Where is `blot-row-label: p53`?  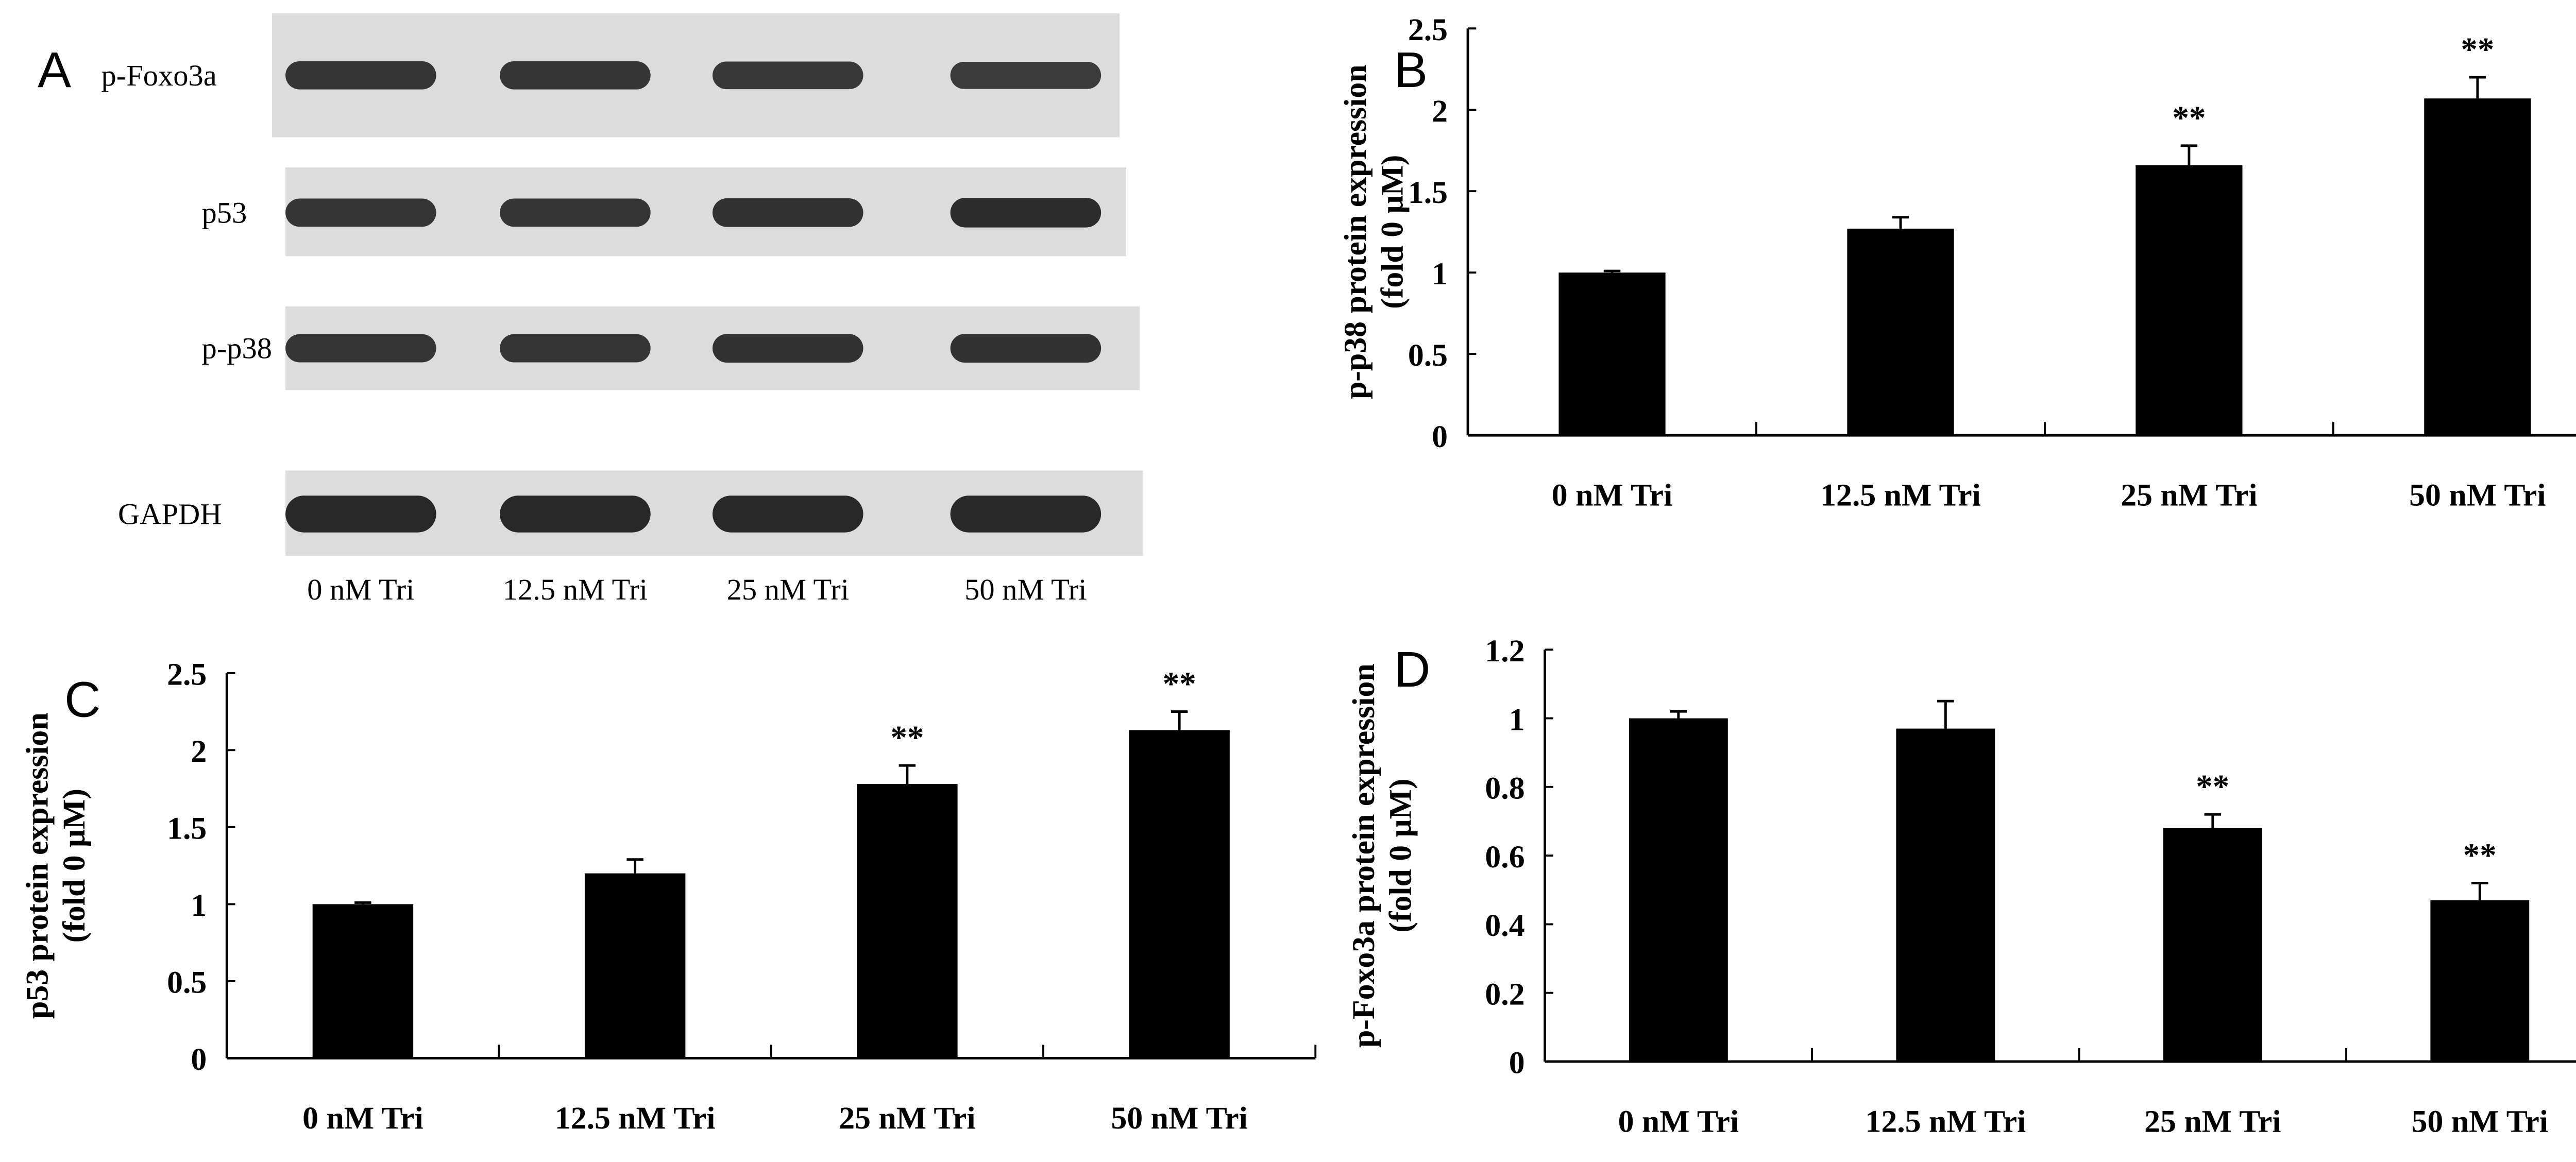 blot-row-label: p53 is located at coordinates (225, 212).